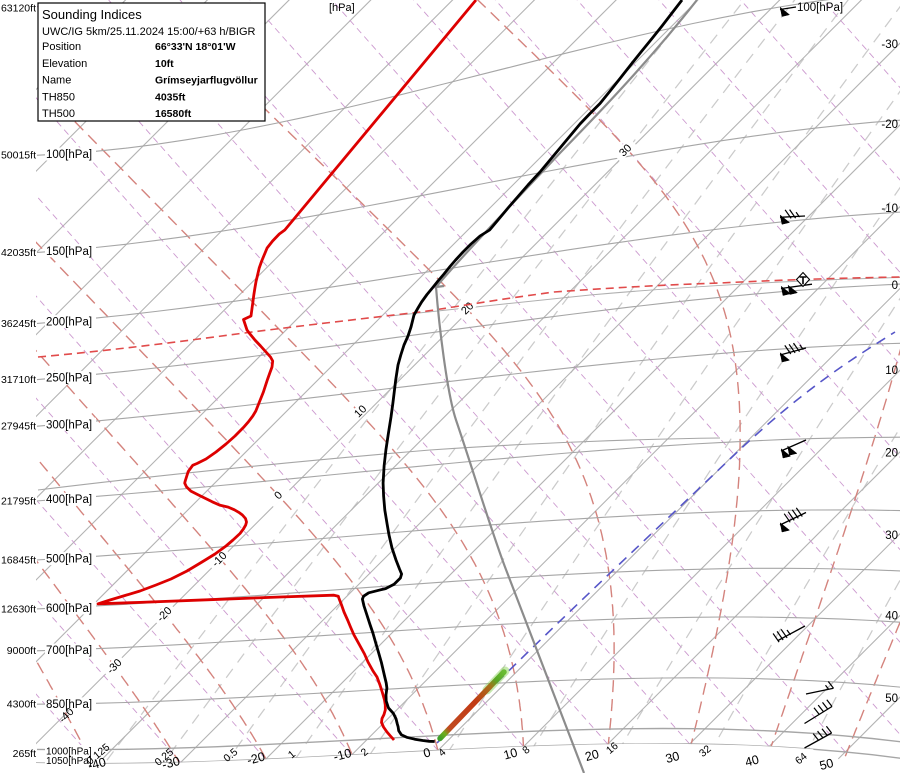  What do you see at coordinates (92, 14) in the screenshot?
I see `svg-text: Sounding Indices` at bounding box center [92, 14].